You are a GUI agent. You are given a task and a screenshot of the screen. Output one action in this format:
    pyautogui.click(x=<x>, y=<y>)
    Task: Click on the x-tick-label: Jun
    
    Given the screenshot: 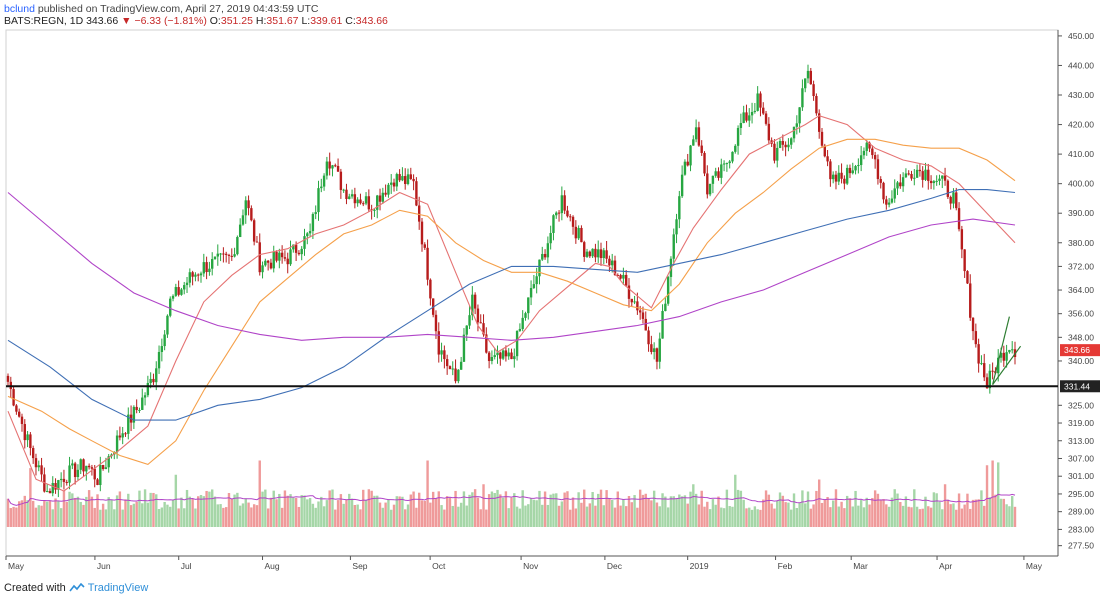 What is the action you would take?
    pyautogui.click(x=104, y=566)
    